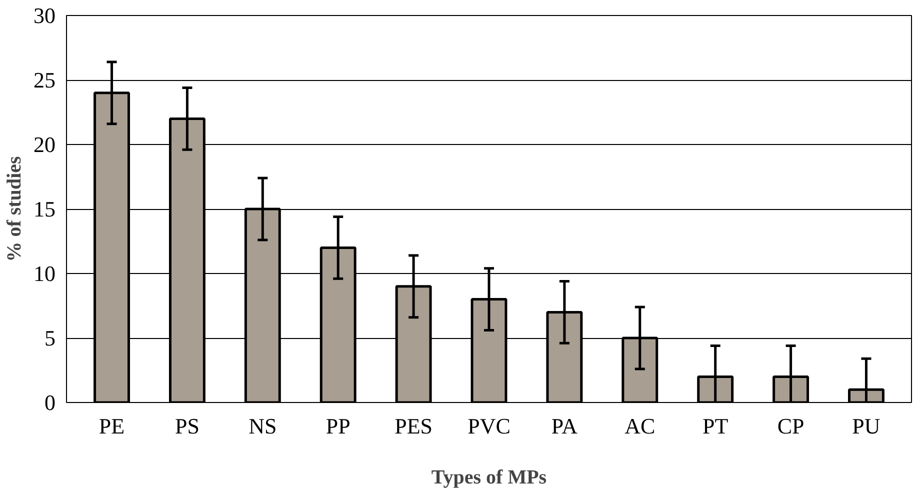  What do you see at coordinates (790, 426) in the screenshot?
I see `x-tick-label: CP` at bounding box center [790, 426].